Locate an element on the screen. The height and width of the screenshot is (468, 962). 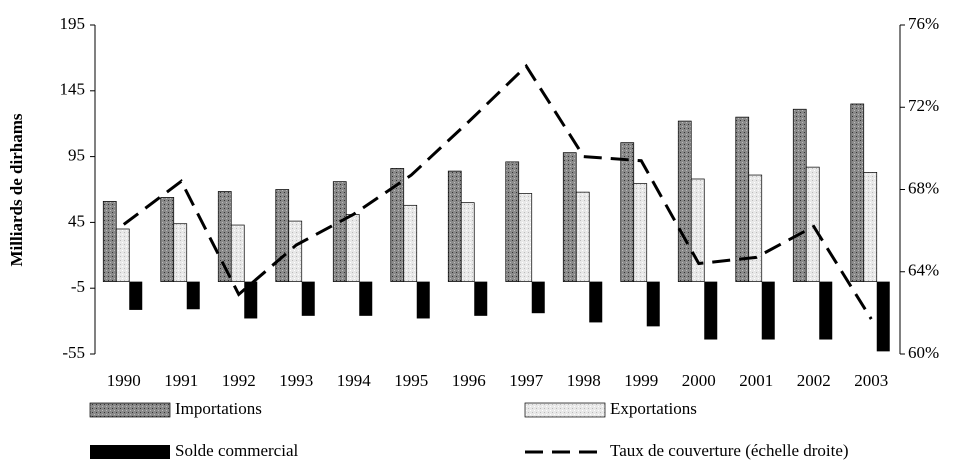
legend-label: Importations is located at coordinates (218, 408).